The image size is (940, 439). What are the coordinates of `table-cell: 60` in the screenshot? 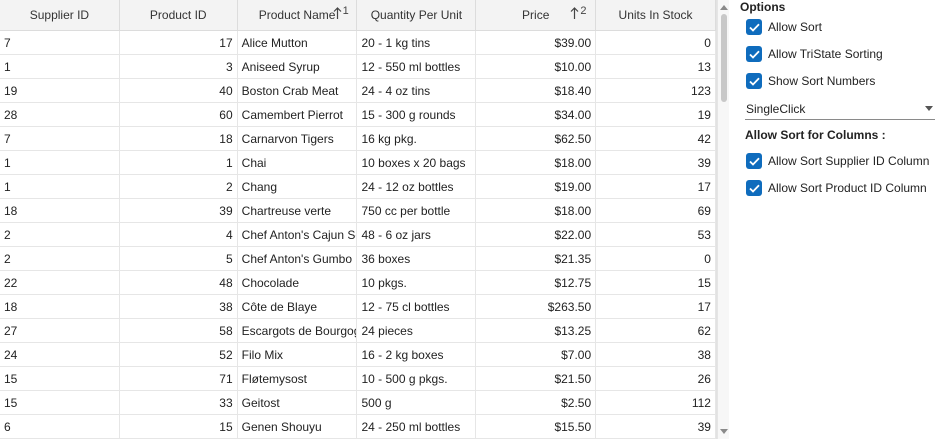 It's located at (179, 114).